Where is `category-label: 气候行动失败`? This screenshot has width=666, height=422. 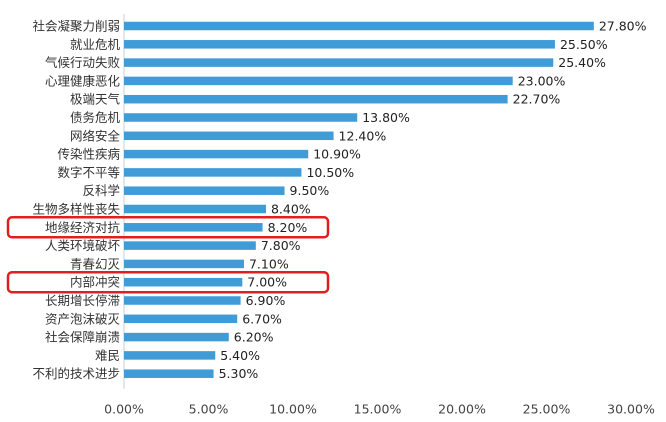
category-label: 气候行动失败 is located at coordinates (83, 62).